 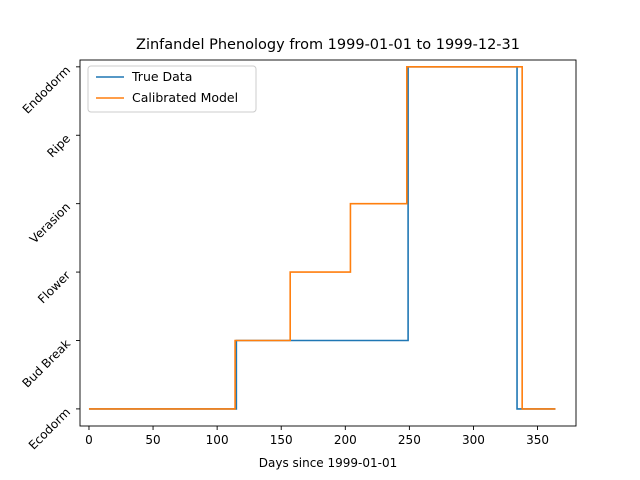 What do you see at coordinates (345, 440) in the screenshot?
I see `x-tick-label: 200` at bounding box center [345, 440].